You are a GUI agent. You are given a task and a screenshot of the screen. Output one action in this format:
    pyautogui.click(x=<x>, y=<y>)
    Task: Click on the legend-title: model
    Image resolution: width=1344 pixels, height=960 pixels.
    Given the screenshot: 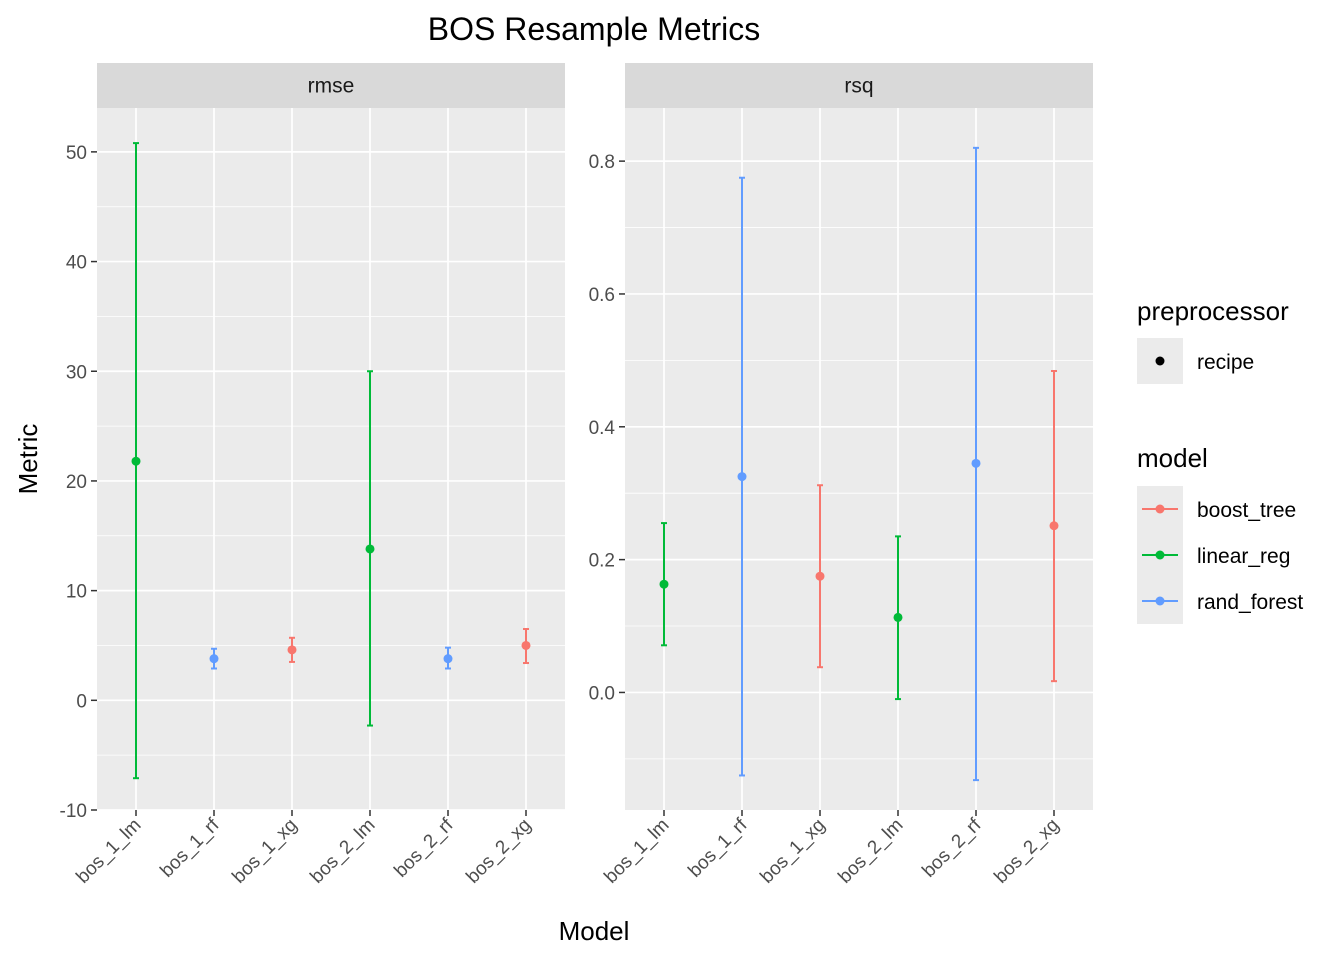 What is the action you would take?
    pyautogui.click(x=1172, y=458)
    